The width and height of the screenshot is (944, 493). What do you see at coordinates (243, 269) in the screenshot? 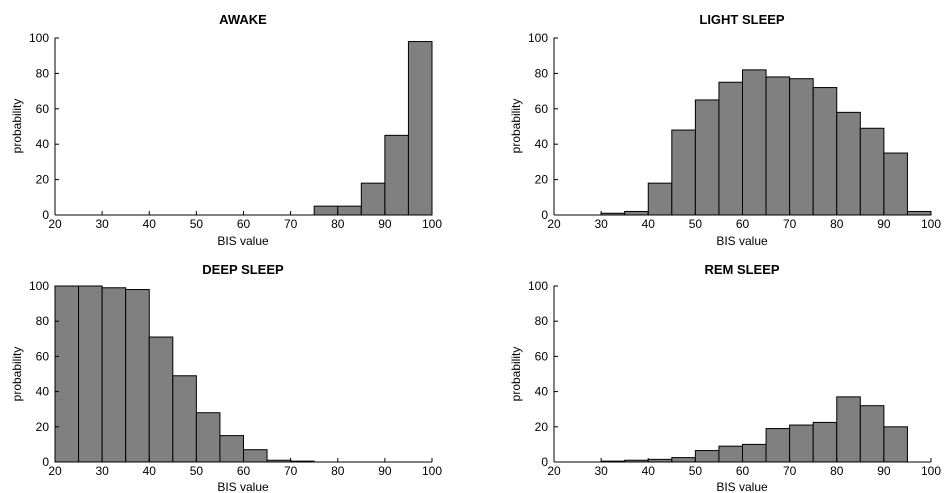
I see `chart-title: DEEP SLEEP` at bounding box center [243, 269].